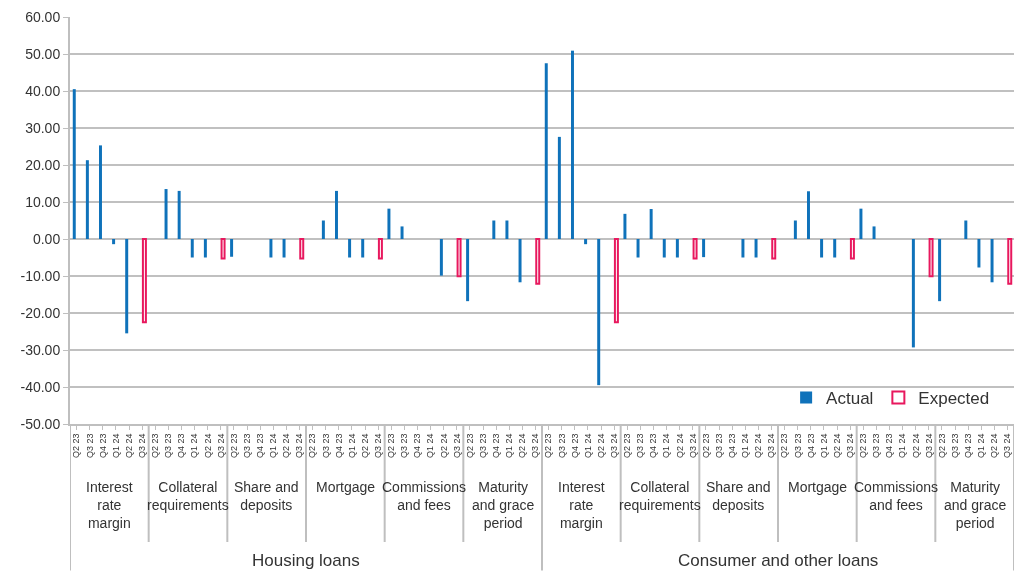 The width and height of the screenshot is (1018, 571). What do you see at coordinates (346, 487) in the screenshot?
I see `text: Mortgage` at bounding box center [346, 487].